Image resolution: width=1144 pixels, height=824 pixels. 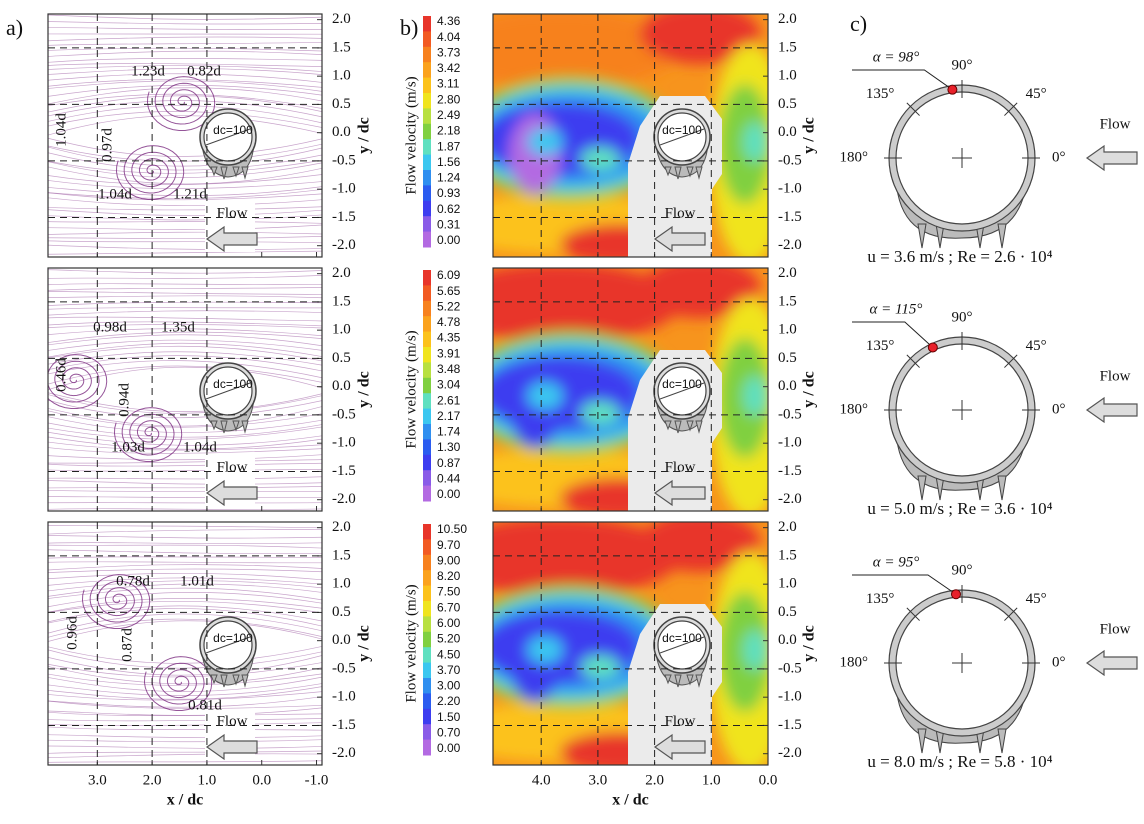 I want to click on colorbar-label: 2.49, so click(x=449, y=115).